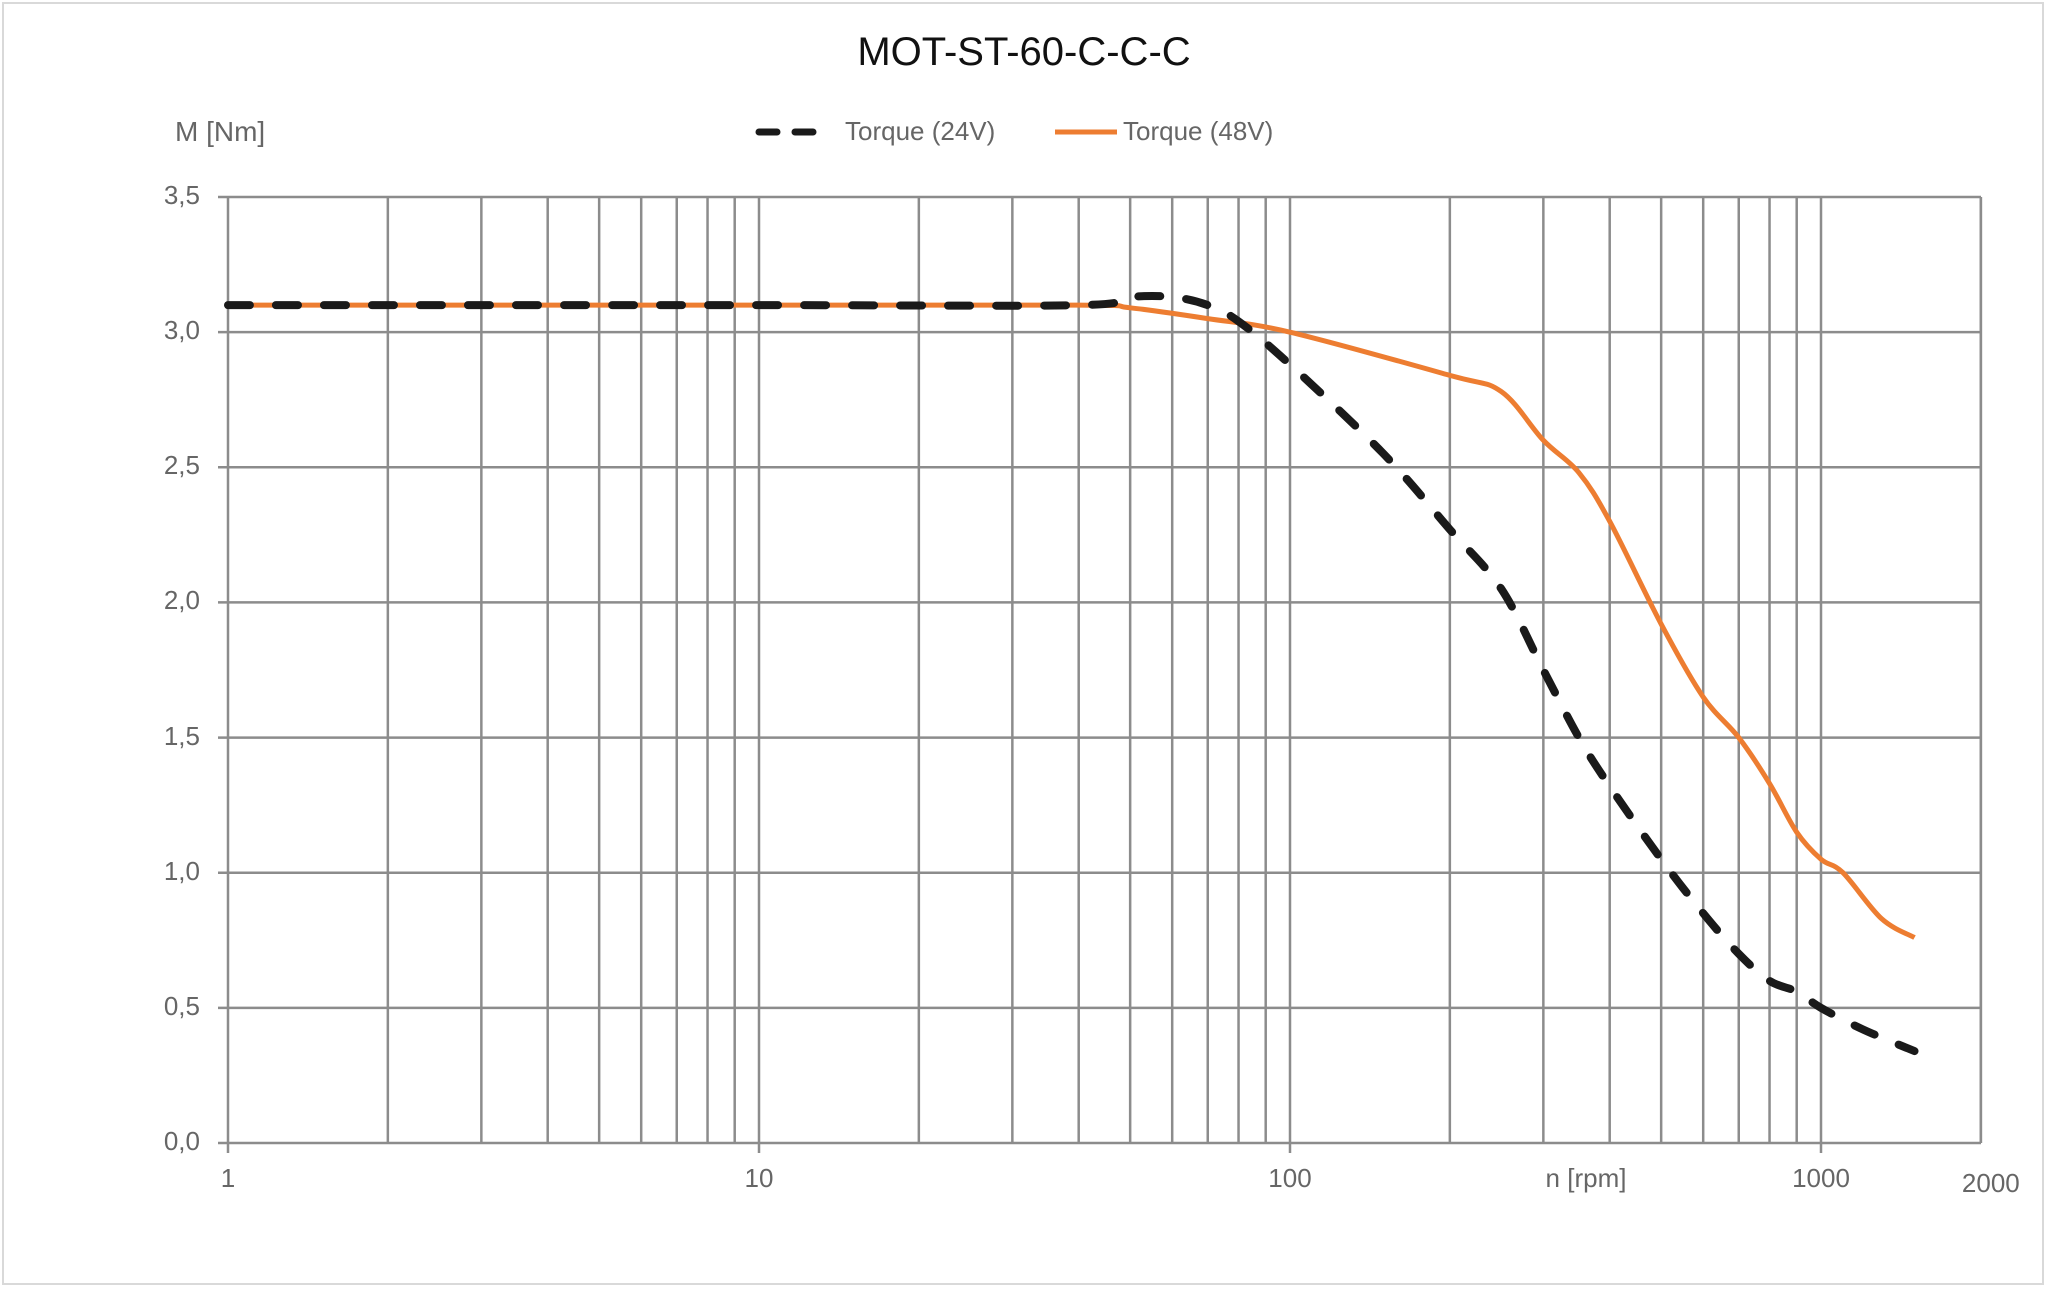  Describe the element at coordinates (1024, 52) in the screenshot. I see `chart-title: MOT-ST-60-C-C-C` at that location.